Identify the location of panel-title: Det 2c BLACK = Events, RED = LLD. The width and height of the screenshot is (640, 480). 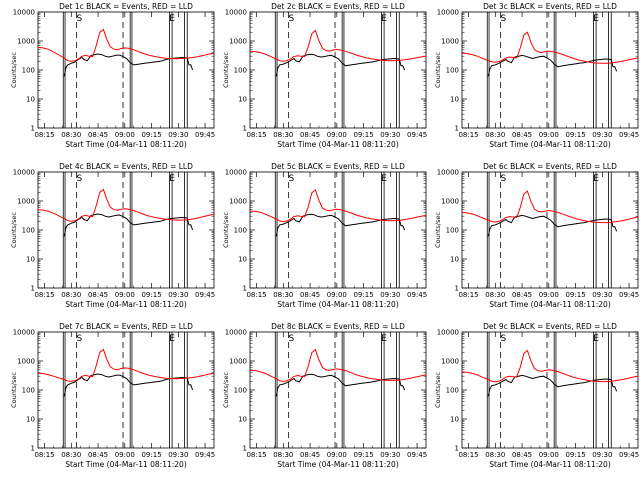
(338, 6).